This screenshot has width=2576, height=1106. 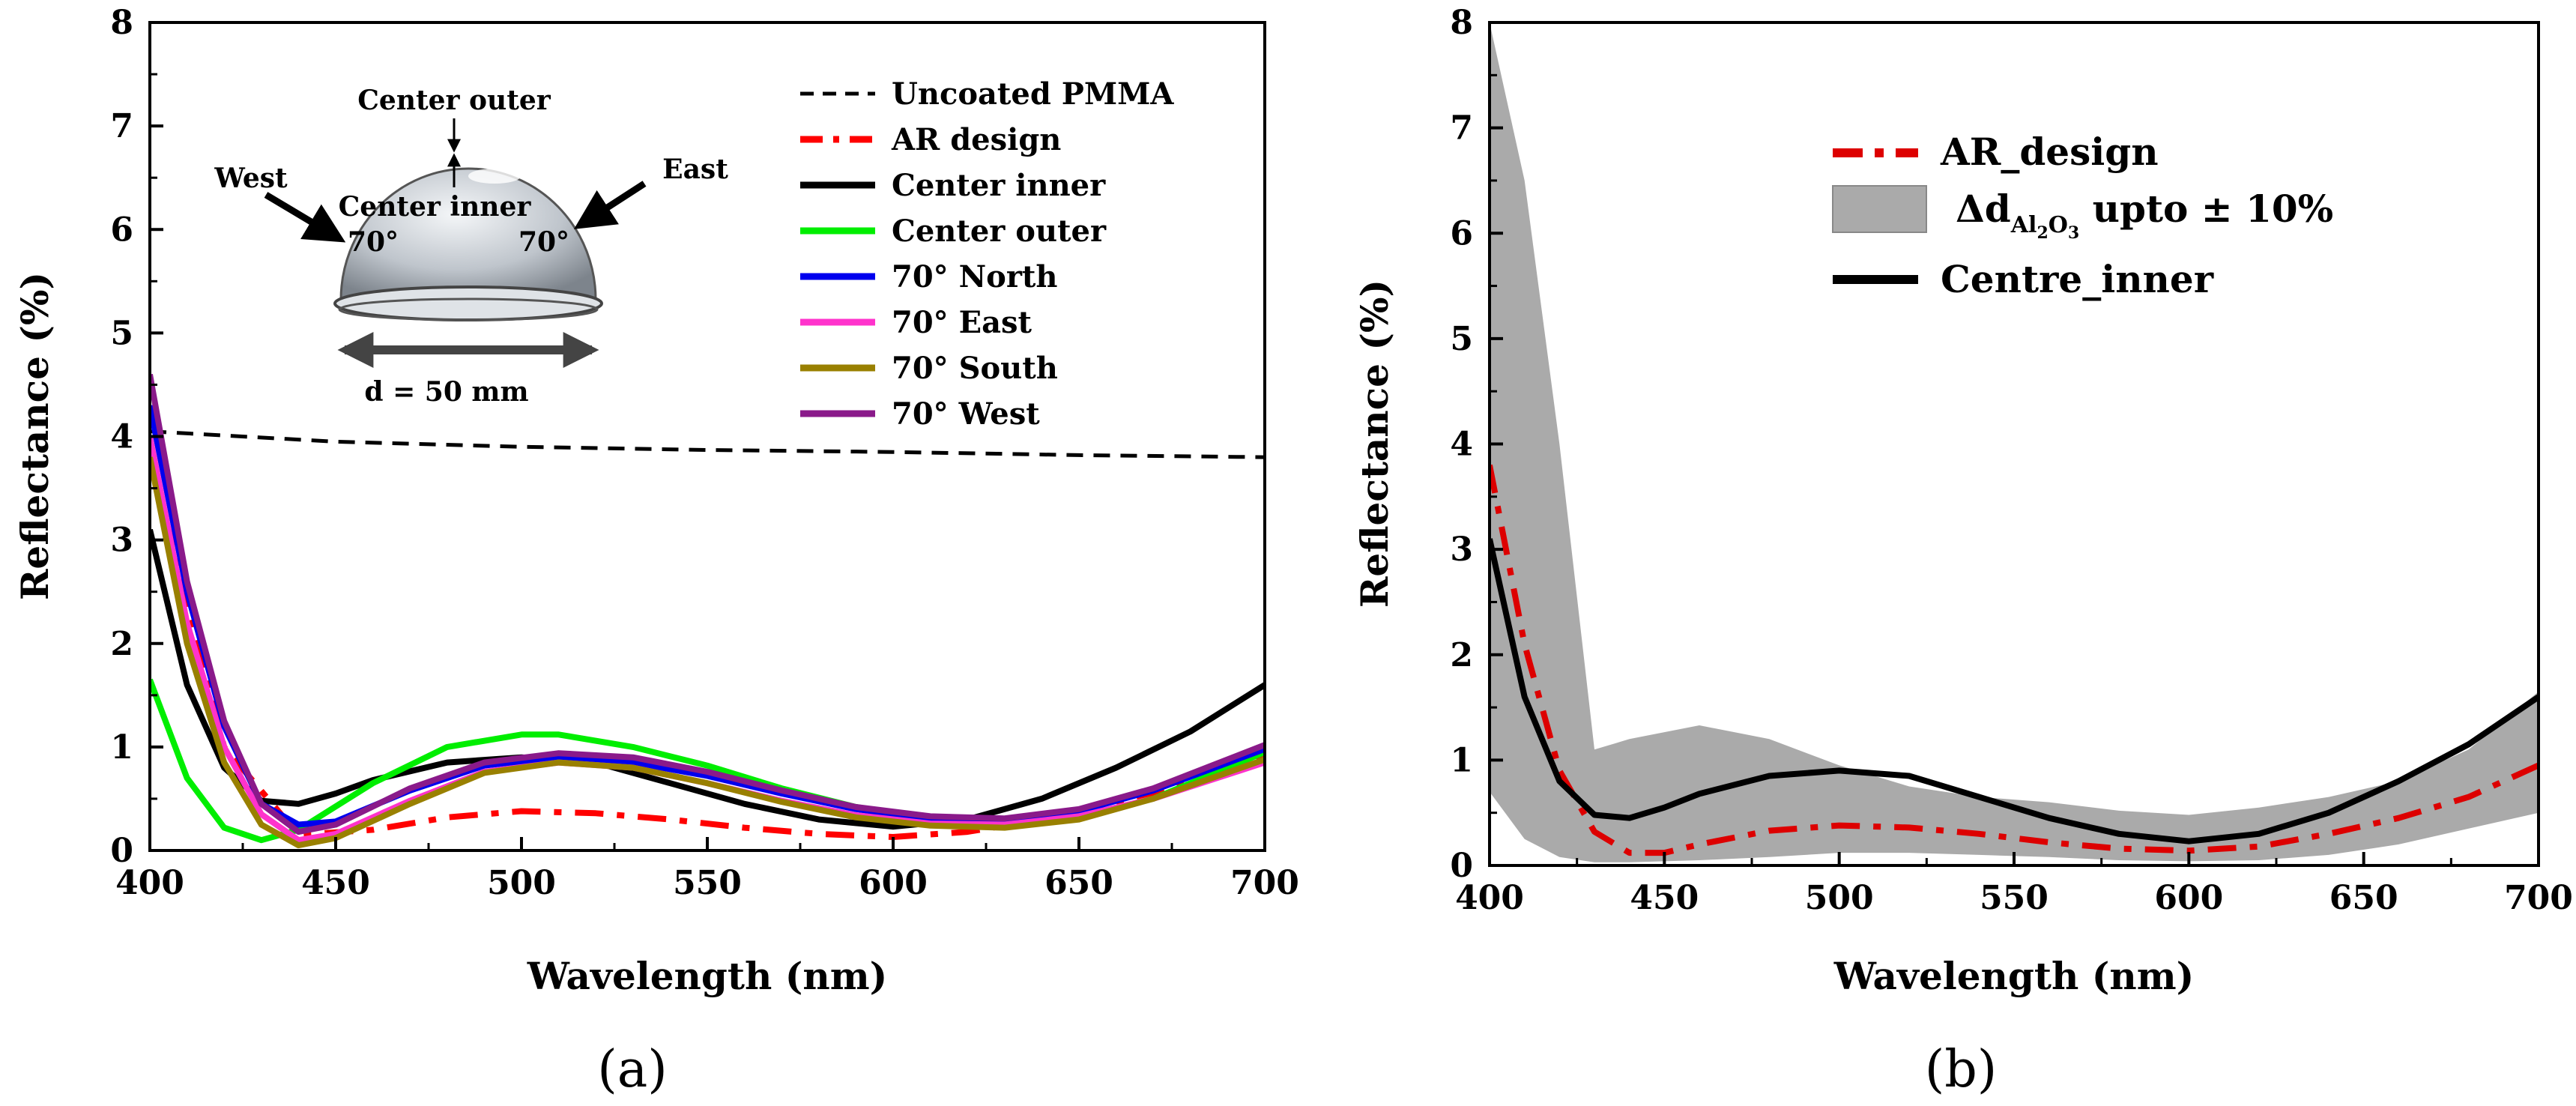 I want to click on panel-b-ytick-label: 2, so click(x=1461, y=655).